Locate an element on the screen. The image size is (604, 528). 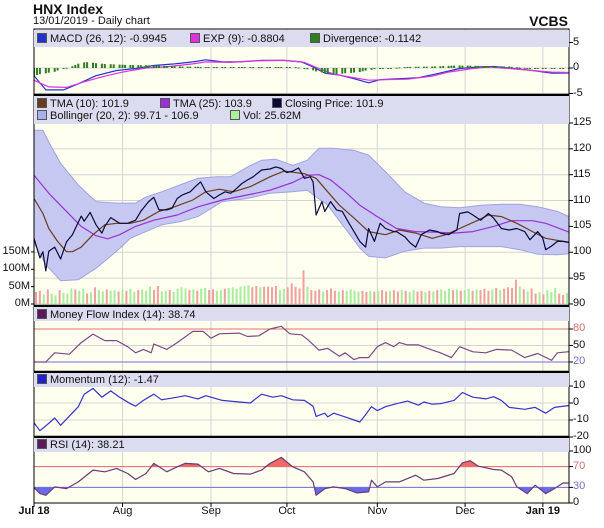
main-legend-band is located at coordinates (301, 110).